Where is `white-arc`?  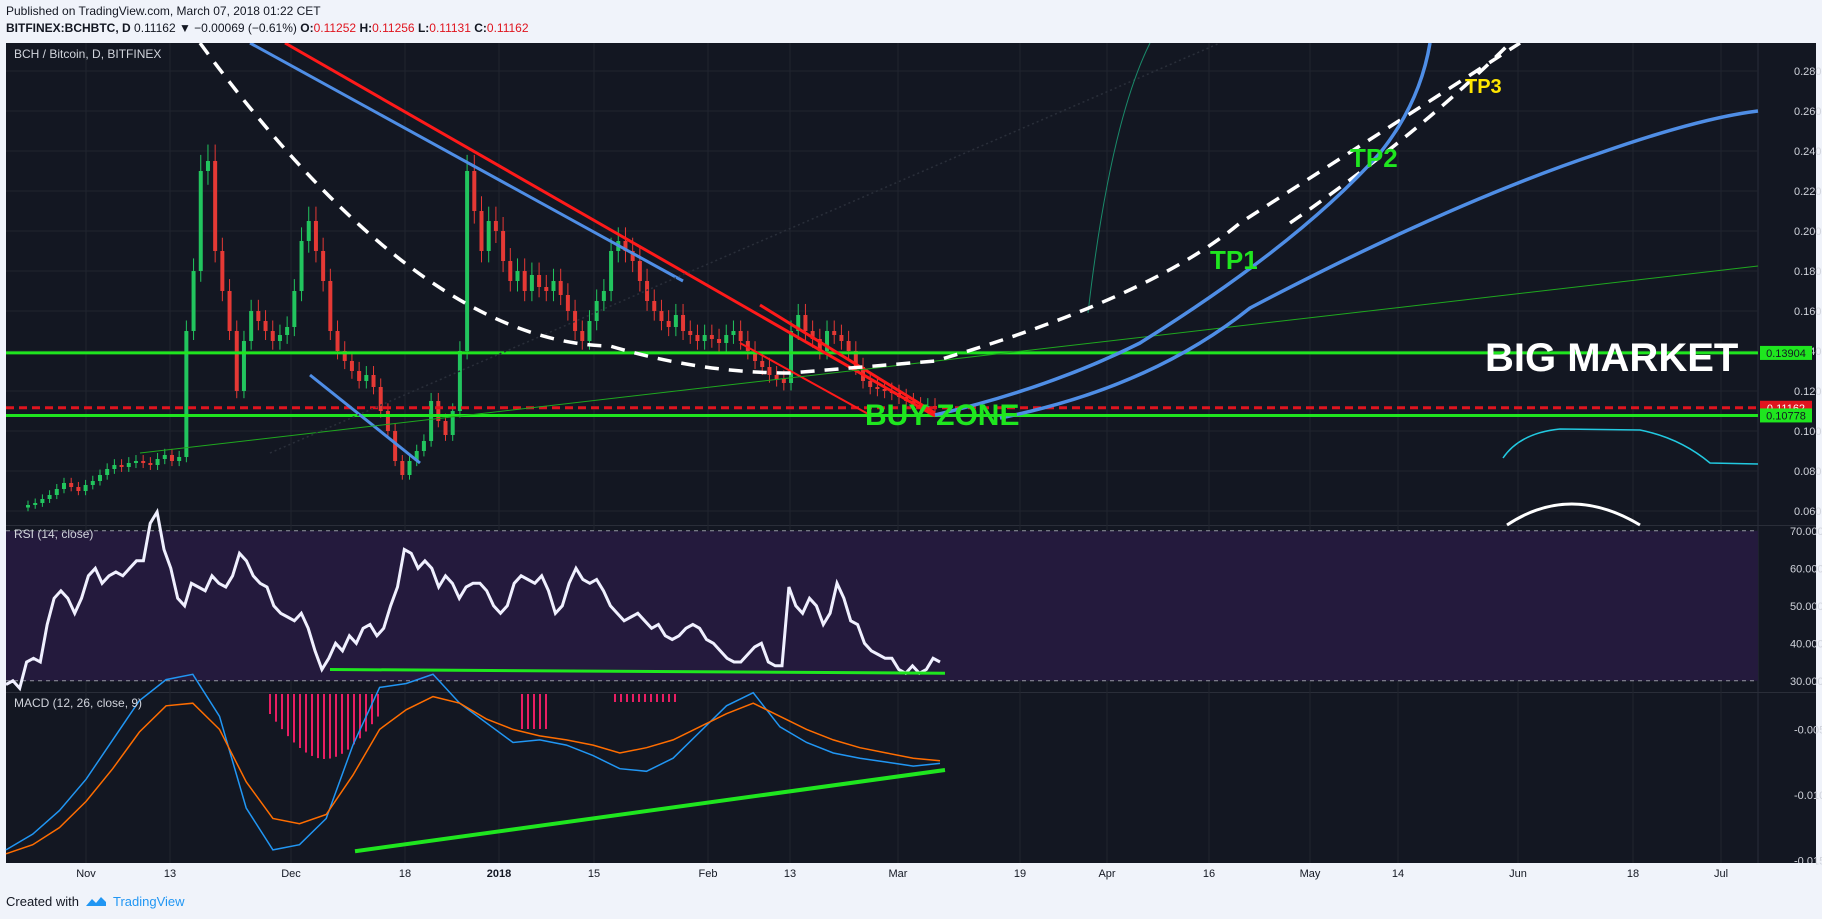 white-arc is located at coordinates (1573, 514).